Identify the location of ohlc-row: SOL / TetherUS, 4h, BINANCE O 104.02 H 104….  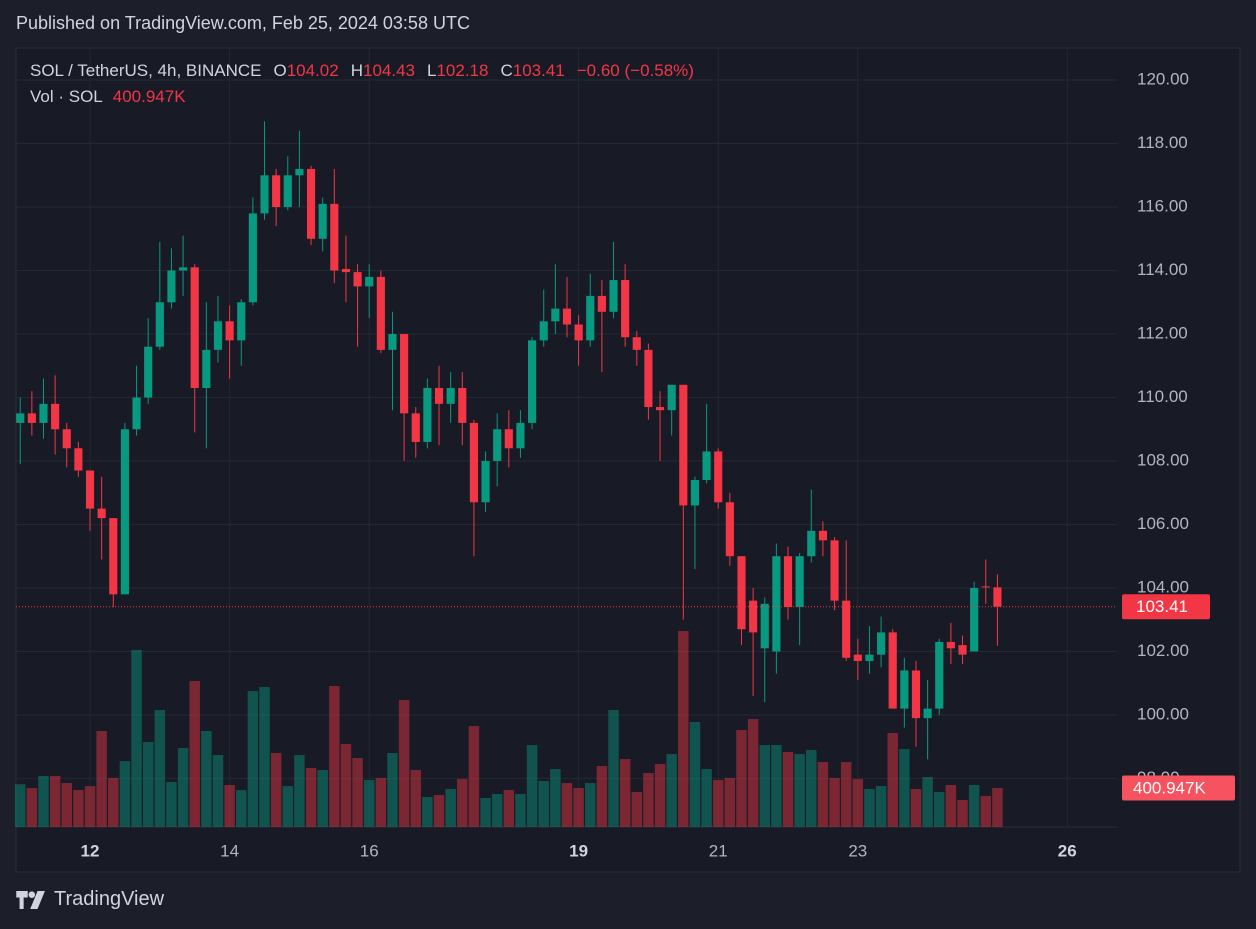
(362, 71).